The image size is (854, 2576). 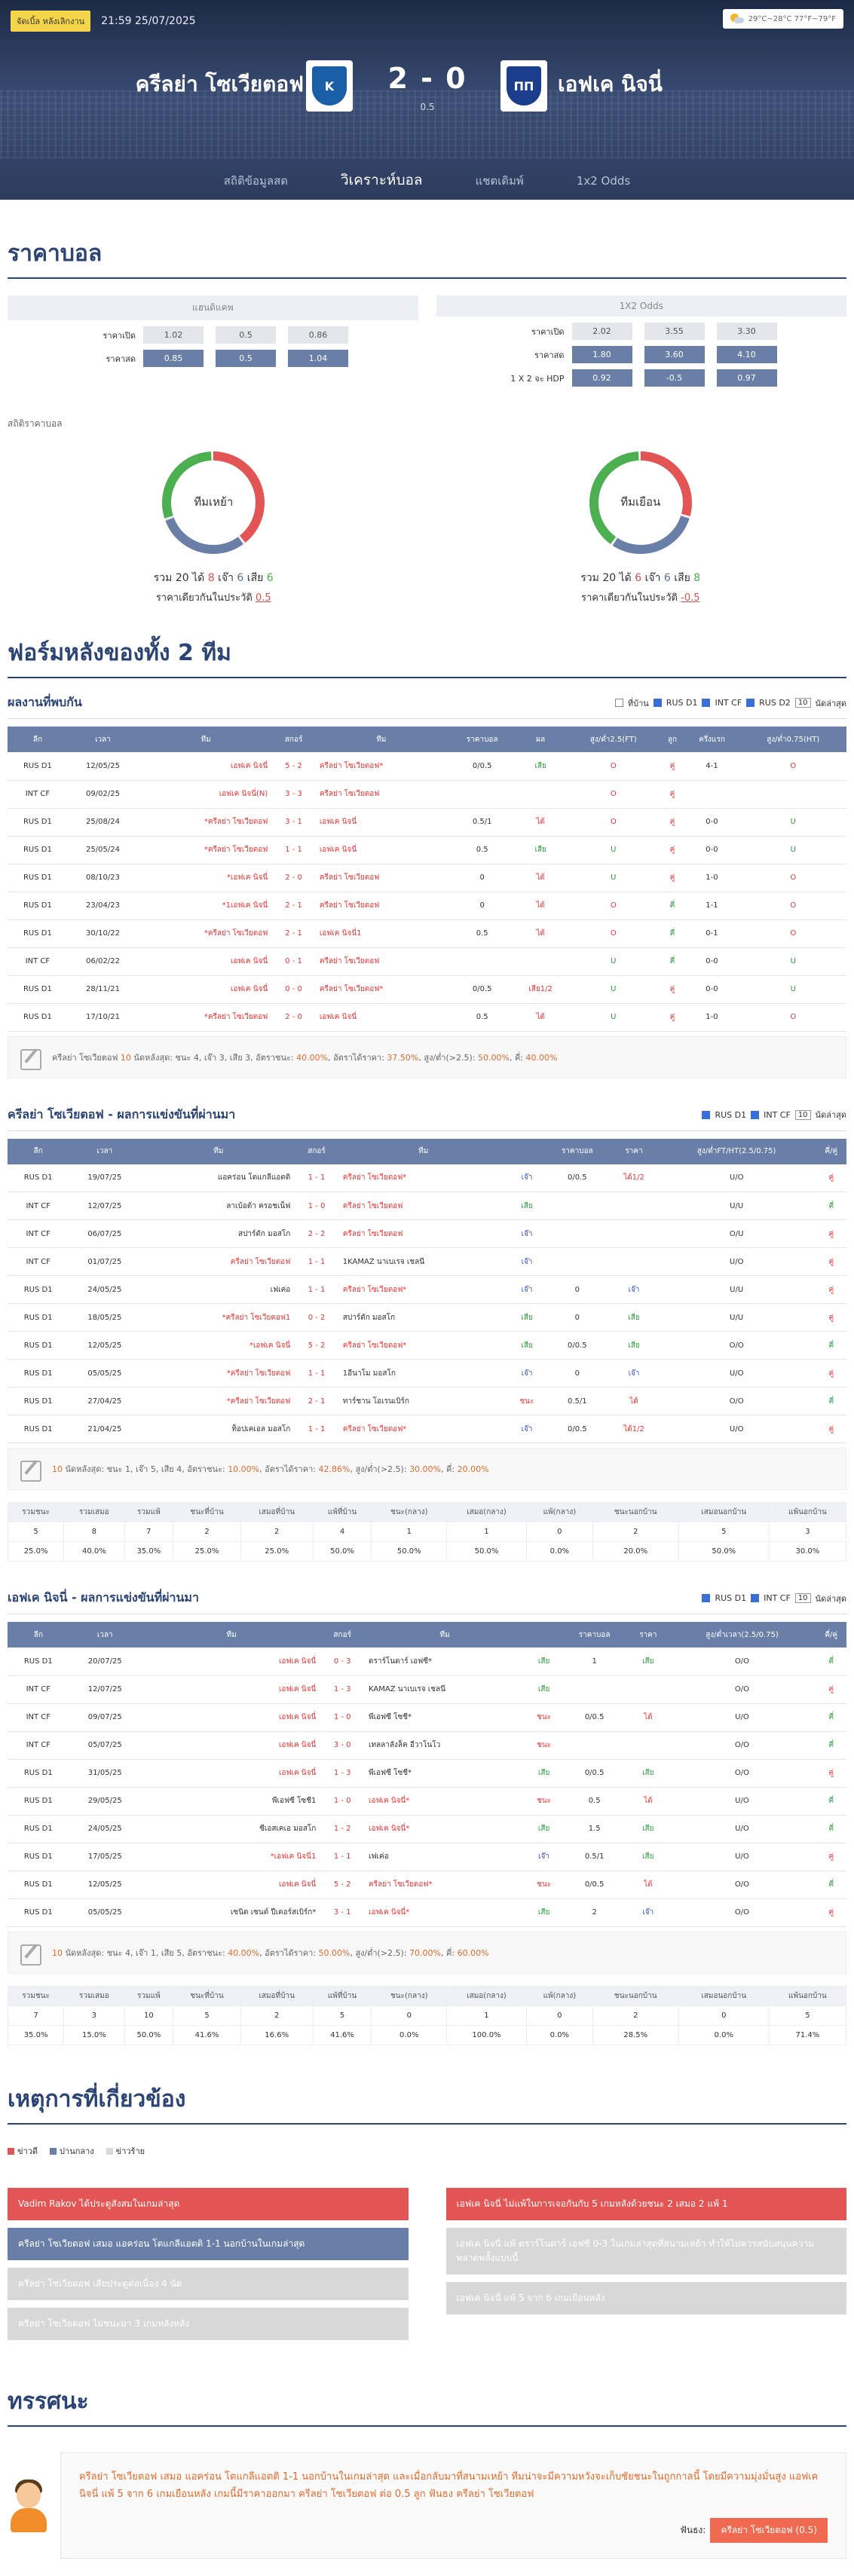 I want to click on h2h-cell: *เอฟเค นิจนี่, so click(x=206, y=878).